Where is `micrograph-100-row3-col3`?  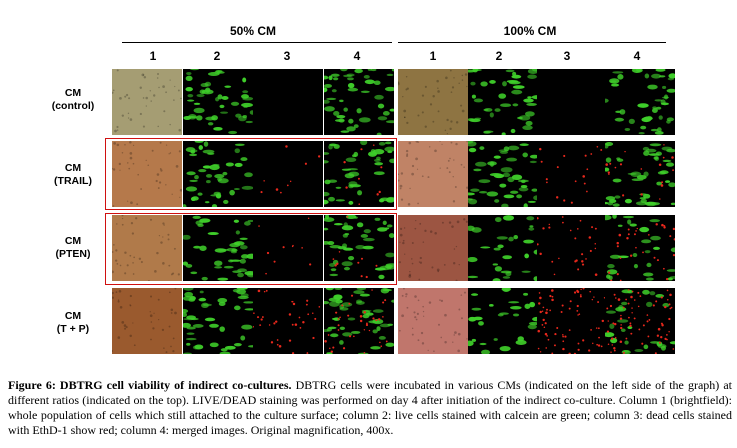 micrograph-100-row3-col3 is located at coordinates (572, 248).